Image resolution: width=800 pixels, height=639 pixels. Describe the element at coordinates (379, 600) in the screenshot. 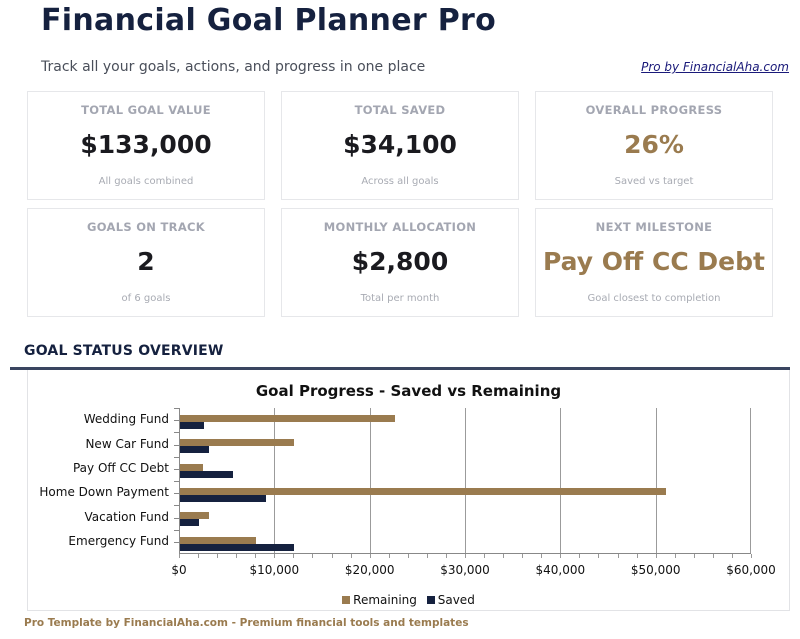

I see `legend-item-remaining: Remaining` at that location.